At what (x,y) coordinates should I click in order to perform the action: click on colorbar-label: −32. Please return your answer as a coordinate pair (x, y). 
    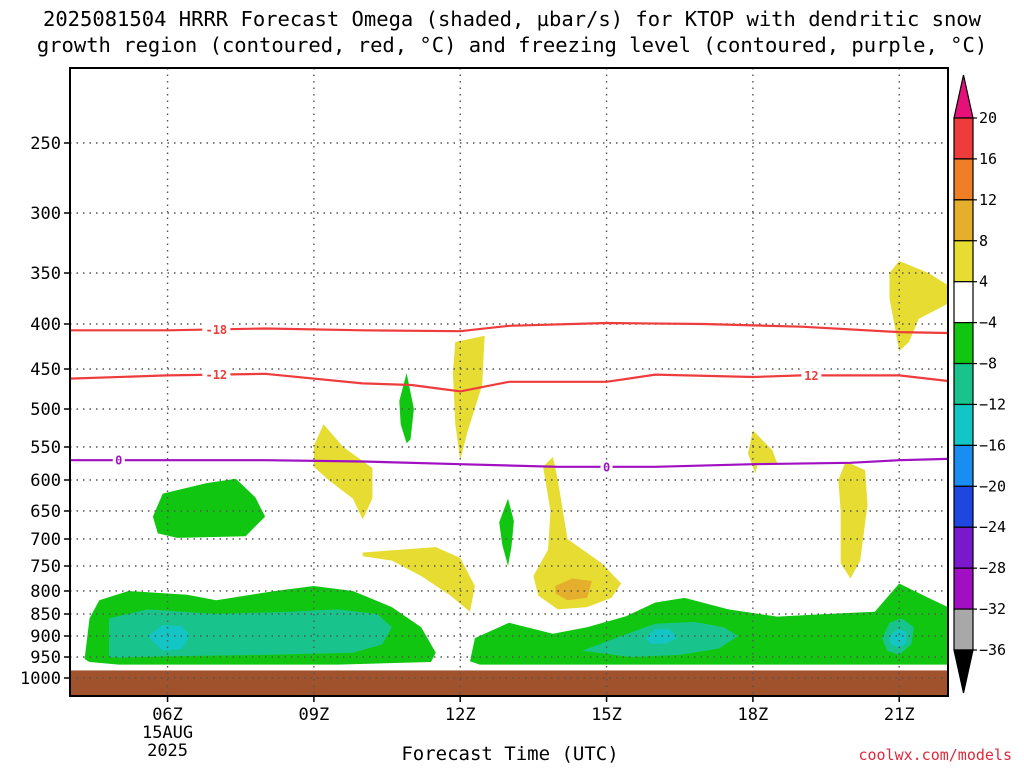
    Looking at the image, I should click on (992, 609).